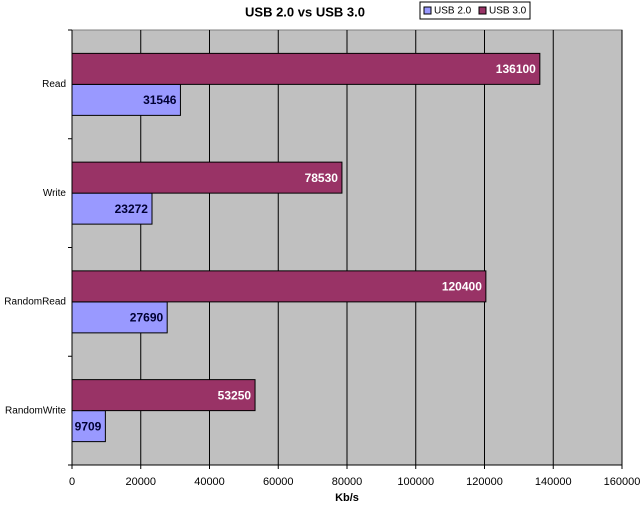  I want to click on x-tick-label: 60000, so click(278, 482).